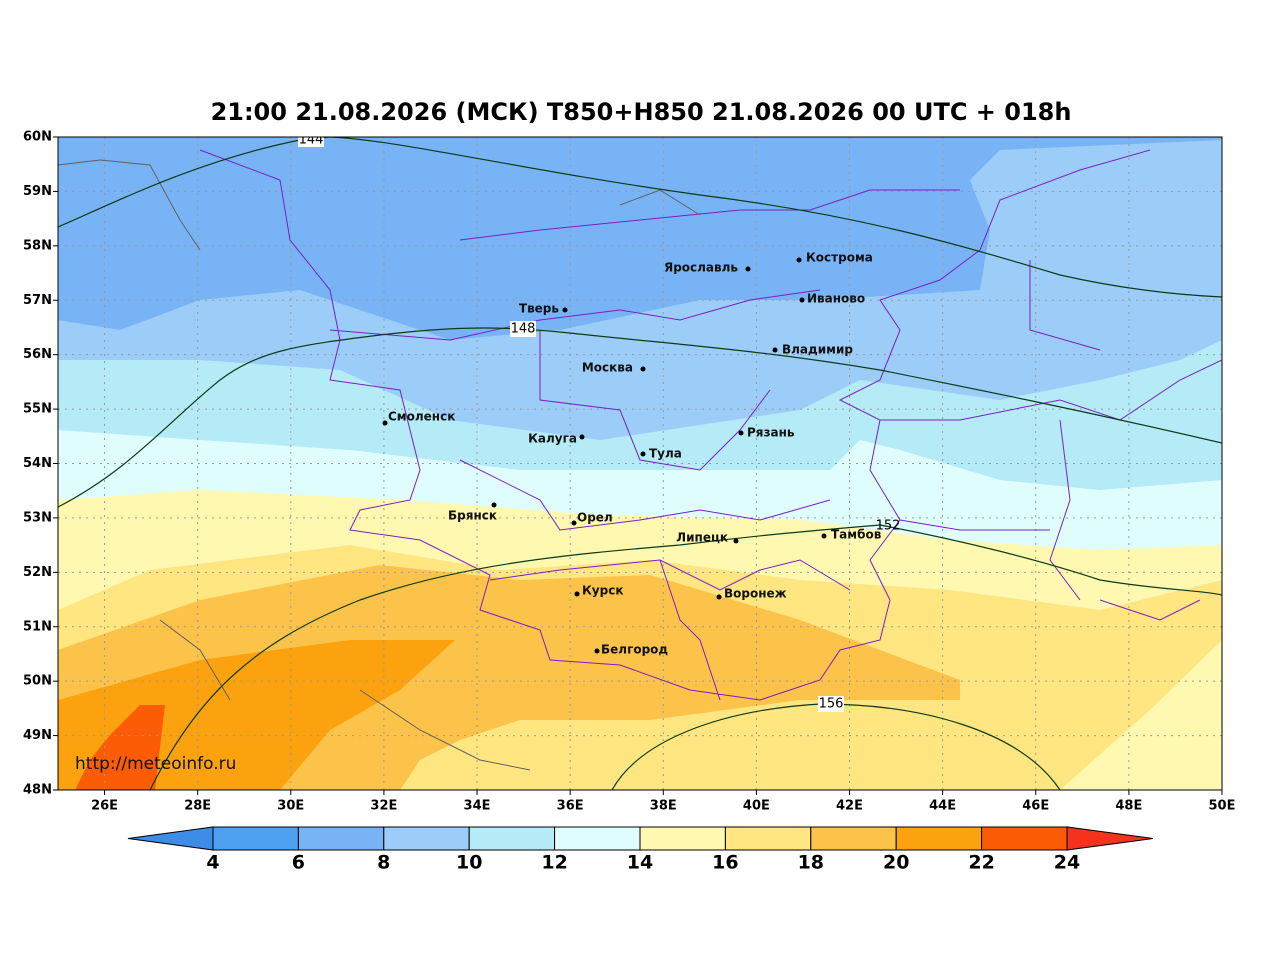 This screenshot has height=963, width=1281. I want to click on source-url: http://meteoinfo.ru, so click(155, 764).